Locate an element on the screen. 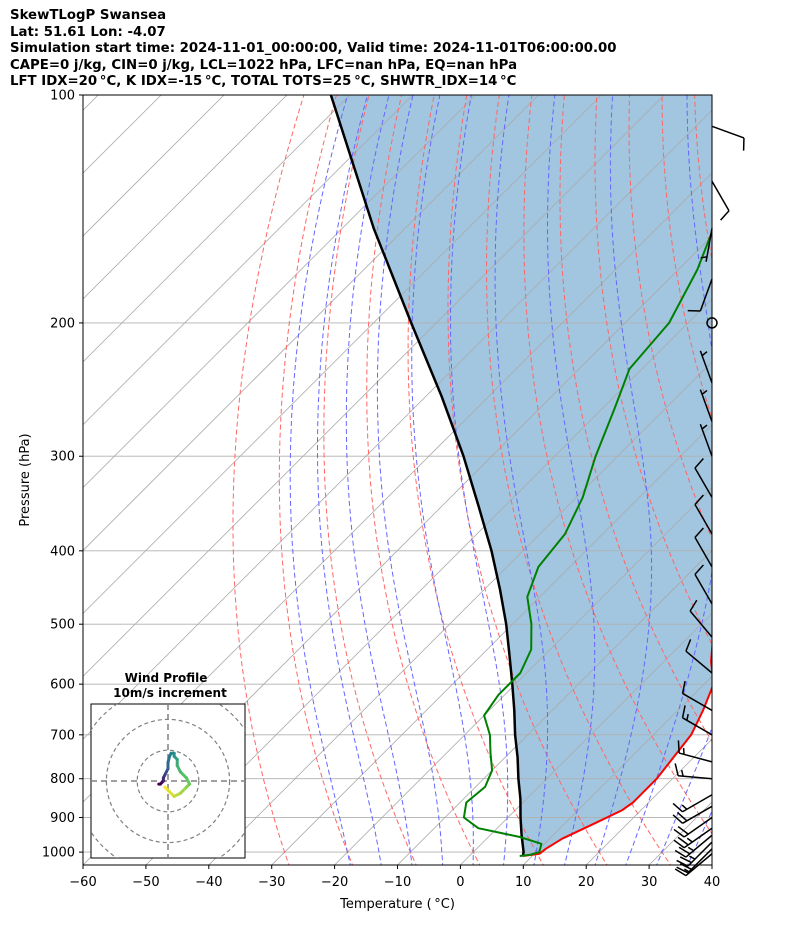 The height and width of the screenshot is (937, 794). hodograph-title: Wind Profile is located at coordinates (166, 678).